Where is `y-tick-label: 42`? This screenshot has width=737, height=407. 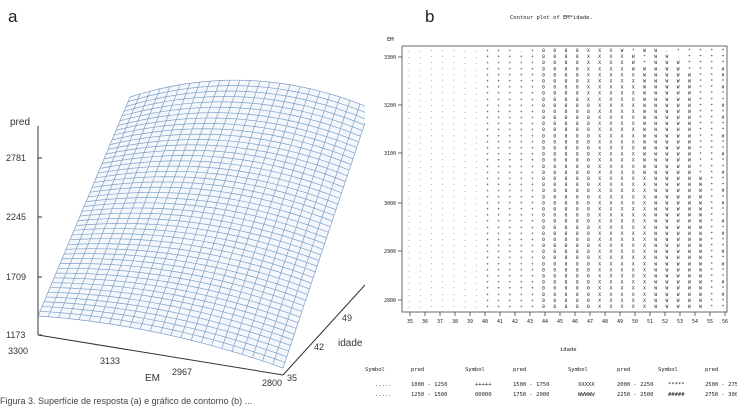
y-tick-label: 42 is located at coordinates (319, 347).